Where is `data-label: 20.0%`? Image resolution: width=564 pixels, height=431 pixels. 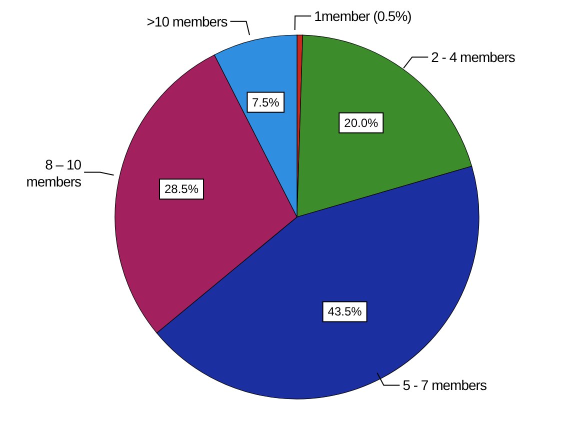
data-label: 20.0% is located at coordinates (361, 123).